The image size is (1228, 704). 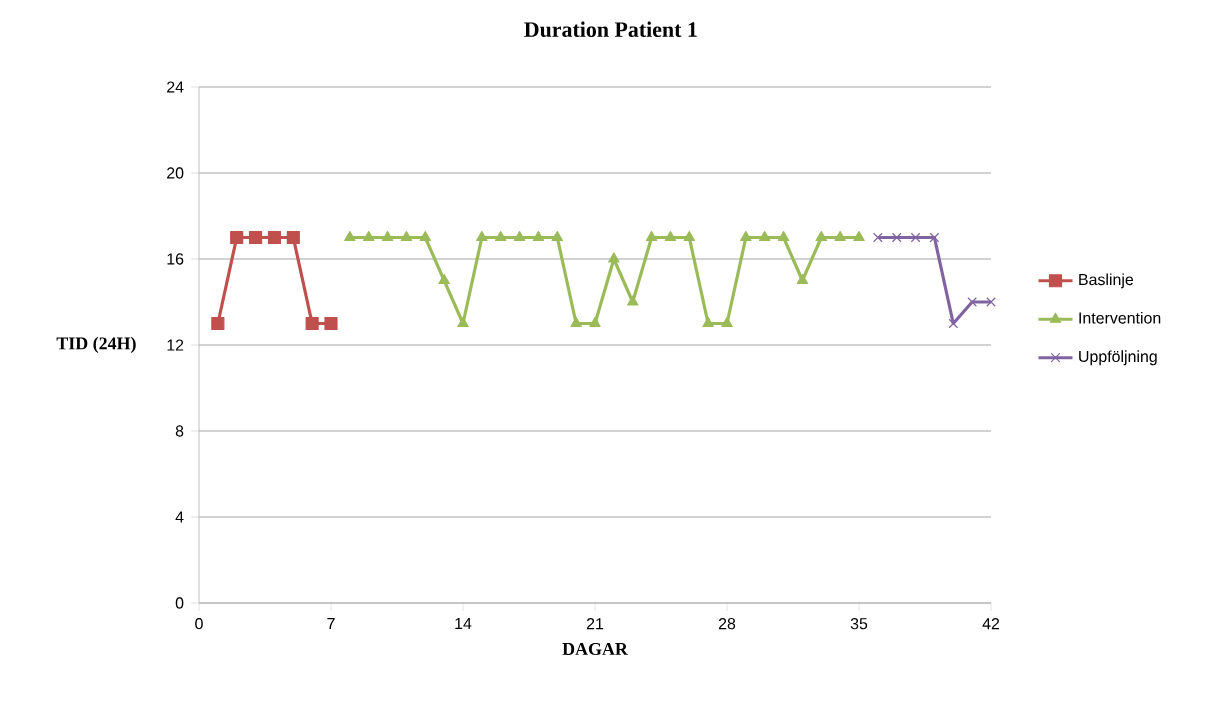 What do you see at coordinates (727, 624) in the screenshot?
I see `x-tick-label: 28` at bounding box center [727, 624].